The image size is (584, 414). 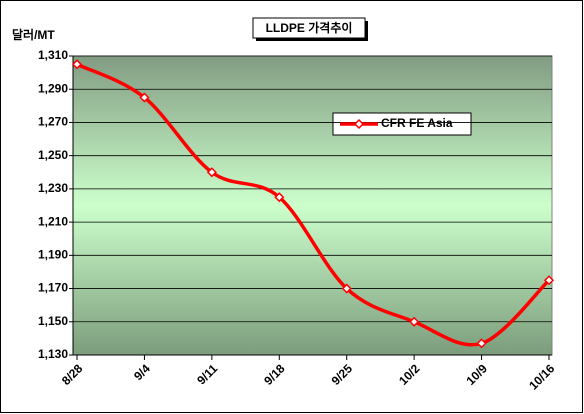 What do you see at coordinates (53, 88) in the screenshot?
I see `y-tick-label: 1,290` at bounding box center [53, 88].